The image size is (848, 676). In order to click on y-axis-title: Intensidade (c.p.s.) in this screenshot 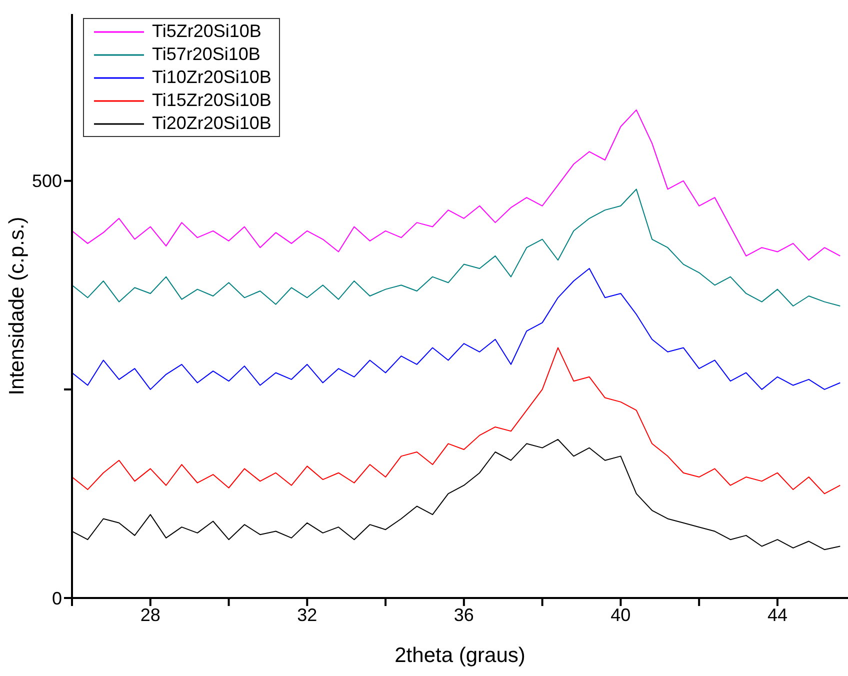, I will do `click(16, 306)`.